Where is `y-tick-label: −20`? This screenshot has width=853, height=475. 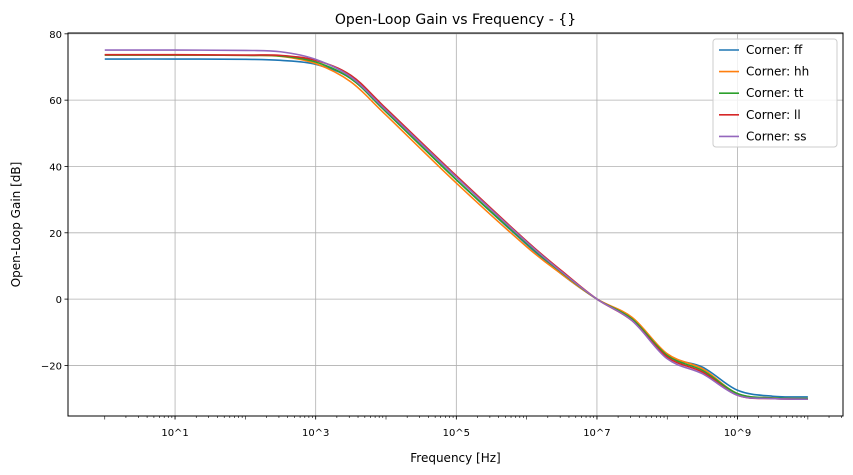
y-tick-label: −20 is located at coordinates (51, 366).